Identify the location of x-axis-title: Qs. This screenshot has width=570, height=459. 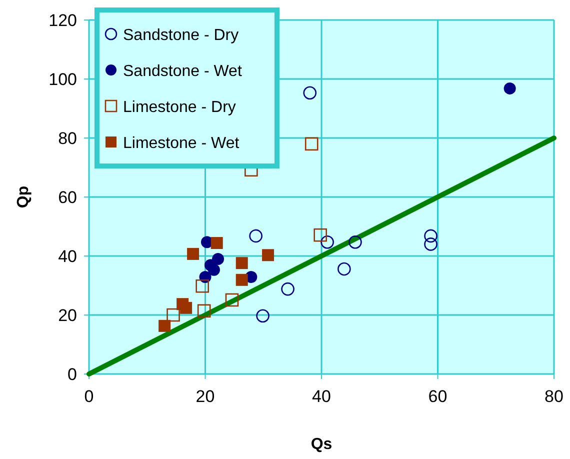
(321, 444).